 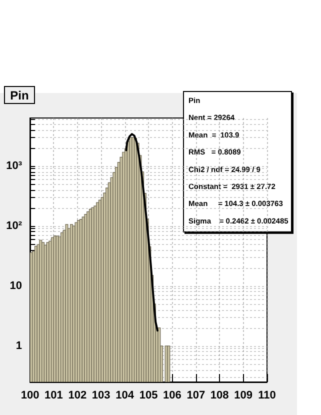 I want to click on x-tick-label: 107, so click(x=196, y=396).